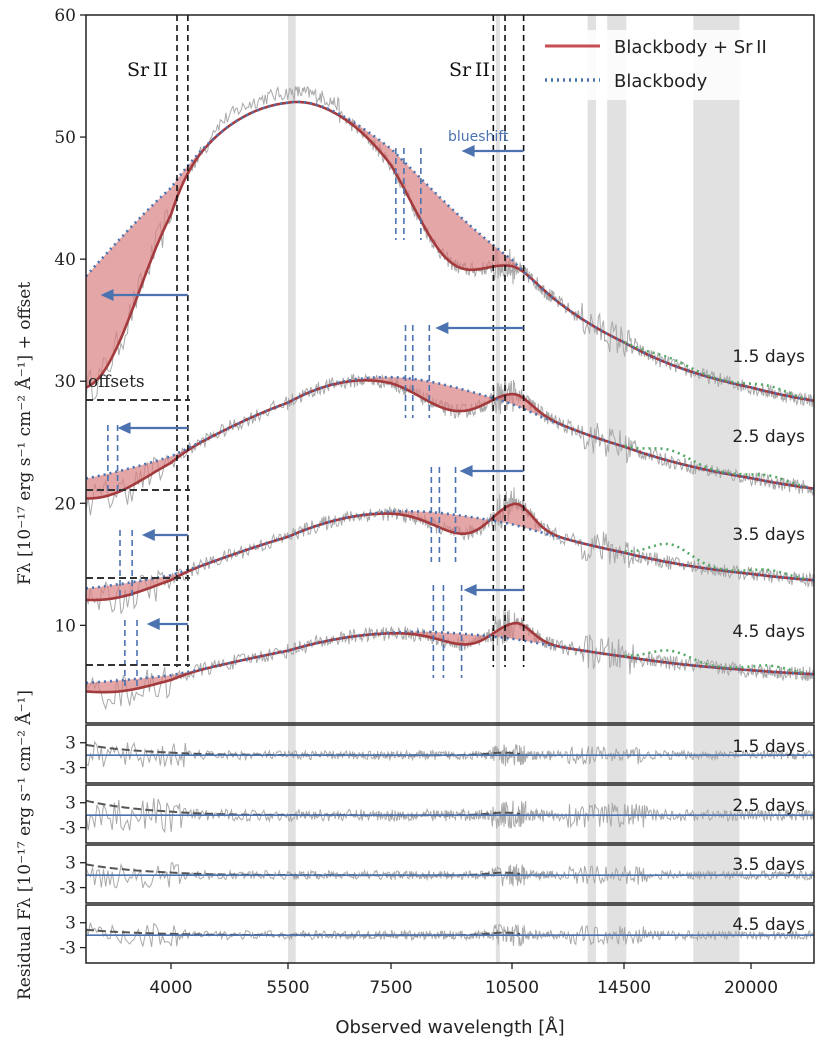  I want to click on main-ytick-label-30: 30, so click(65, 382).